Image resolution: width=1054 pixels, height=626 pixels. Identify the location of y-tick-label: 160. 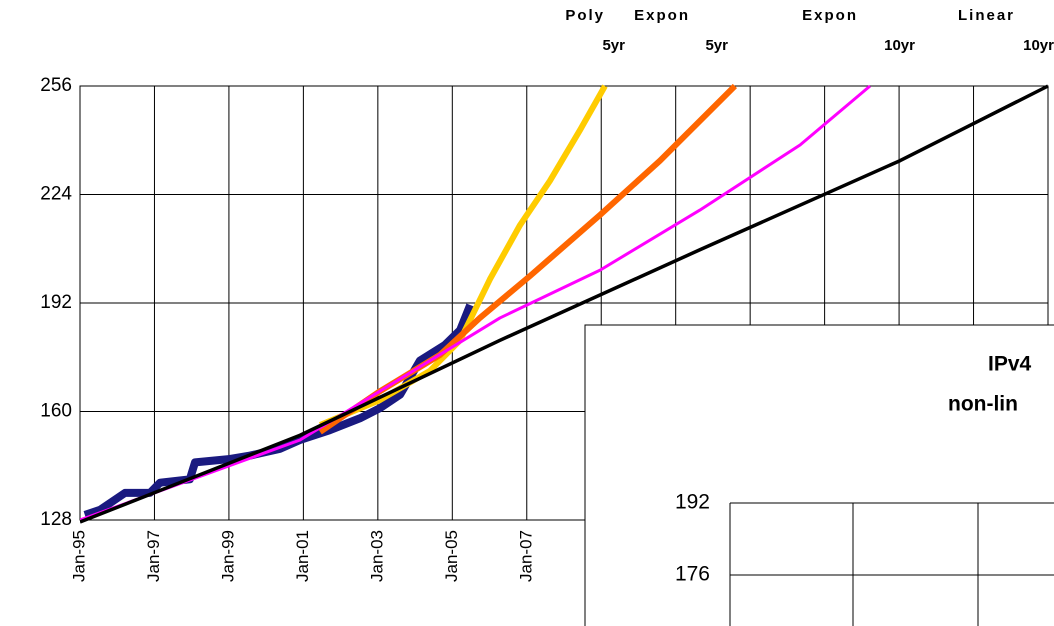
(56, 411).